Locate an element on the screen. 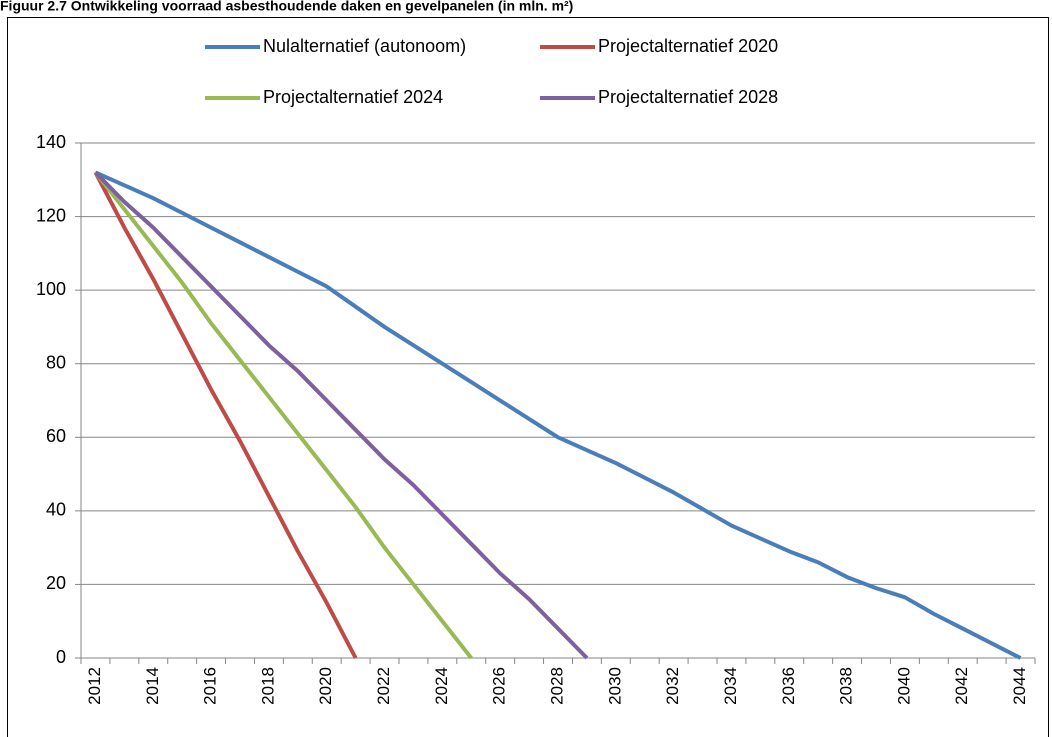 The width and height of the screenshot is (1052, 737). y-tick-label: 140 is located at coordinates (51, 142).